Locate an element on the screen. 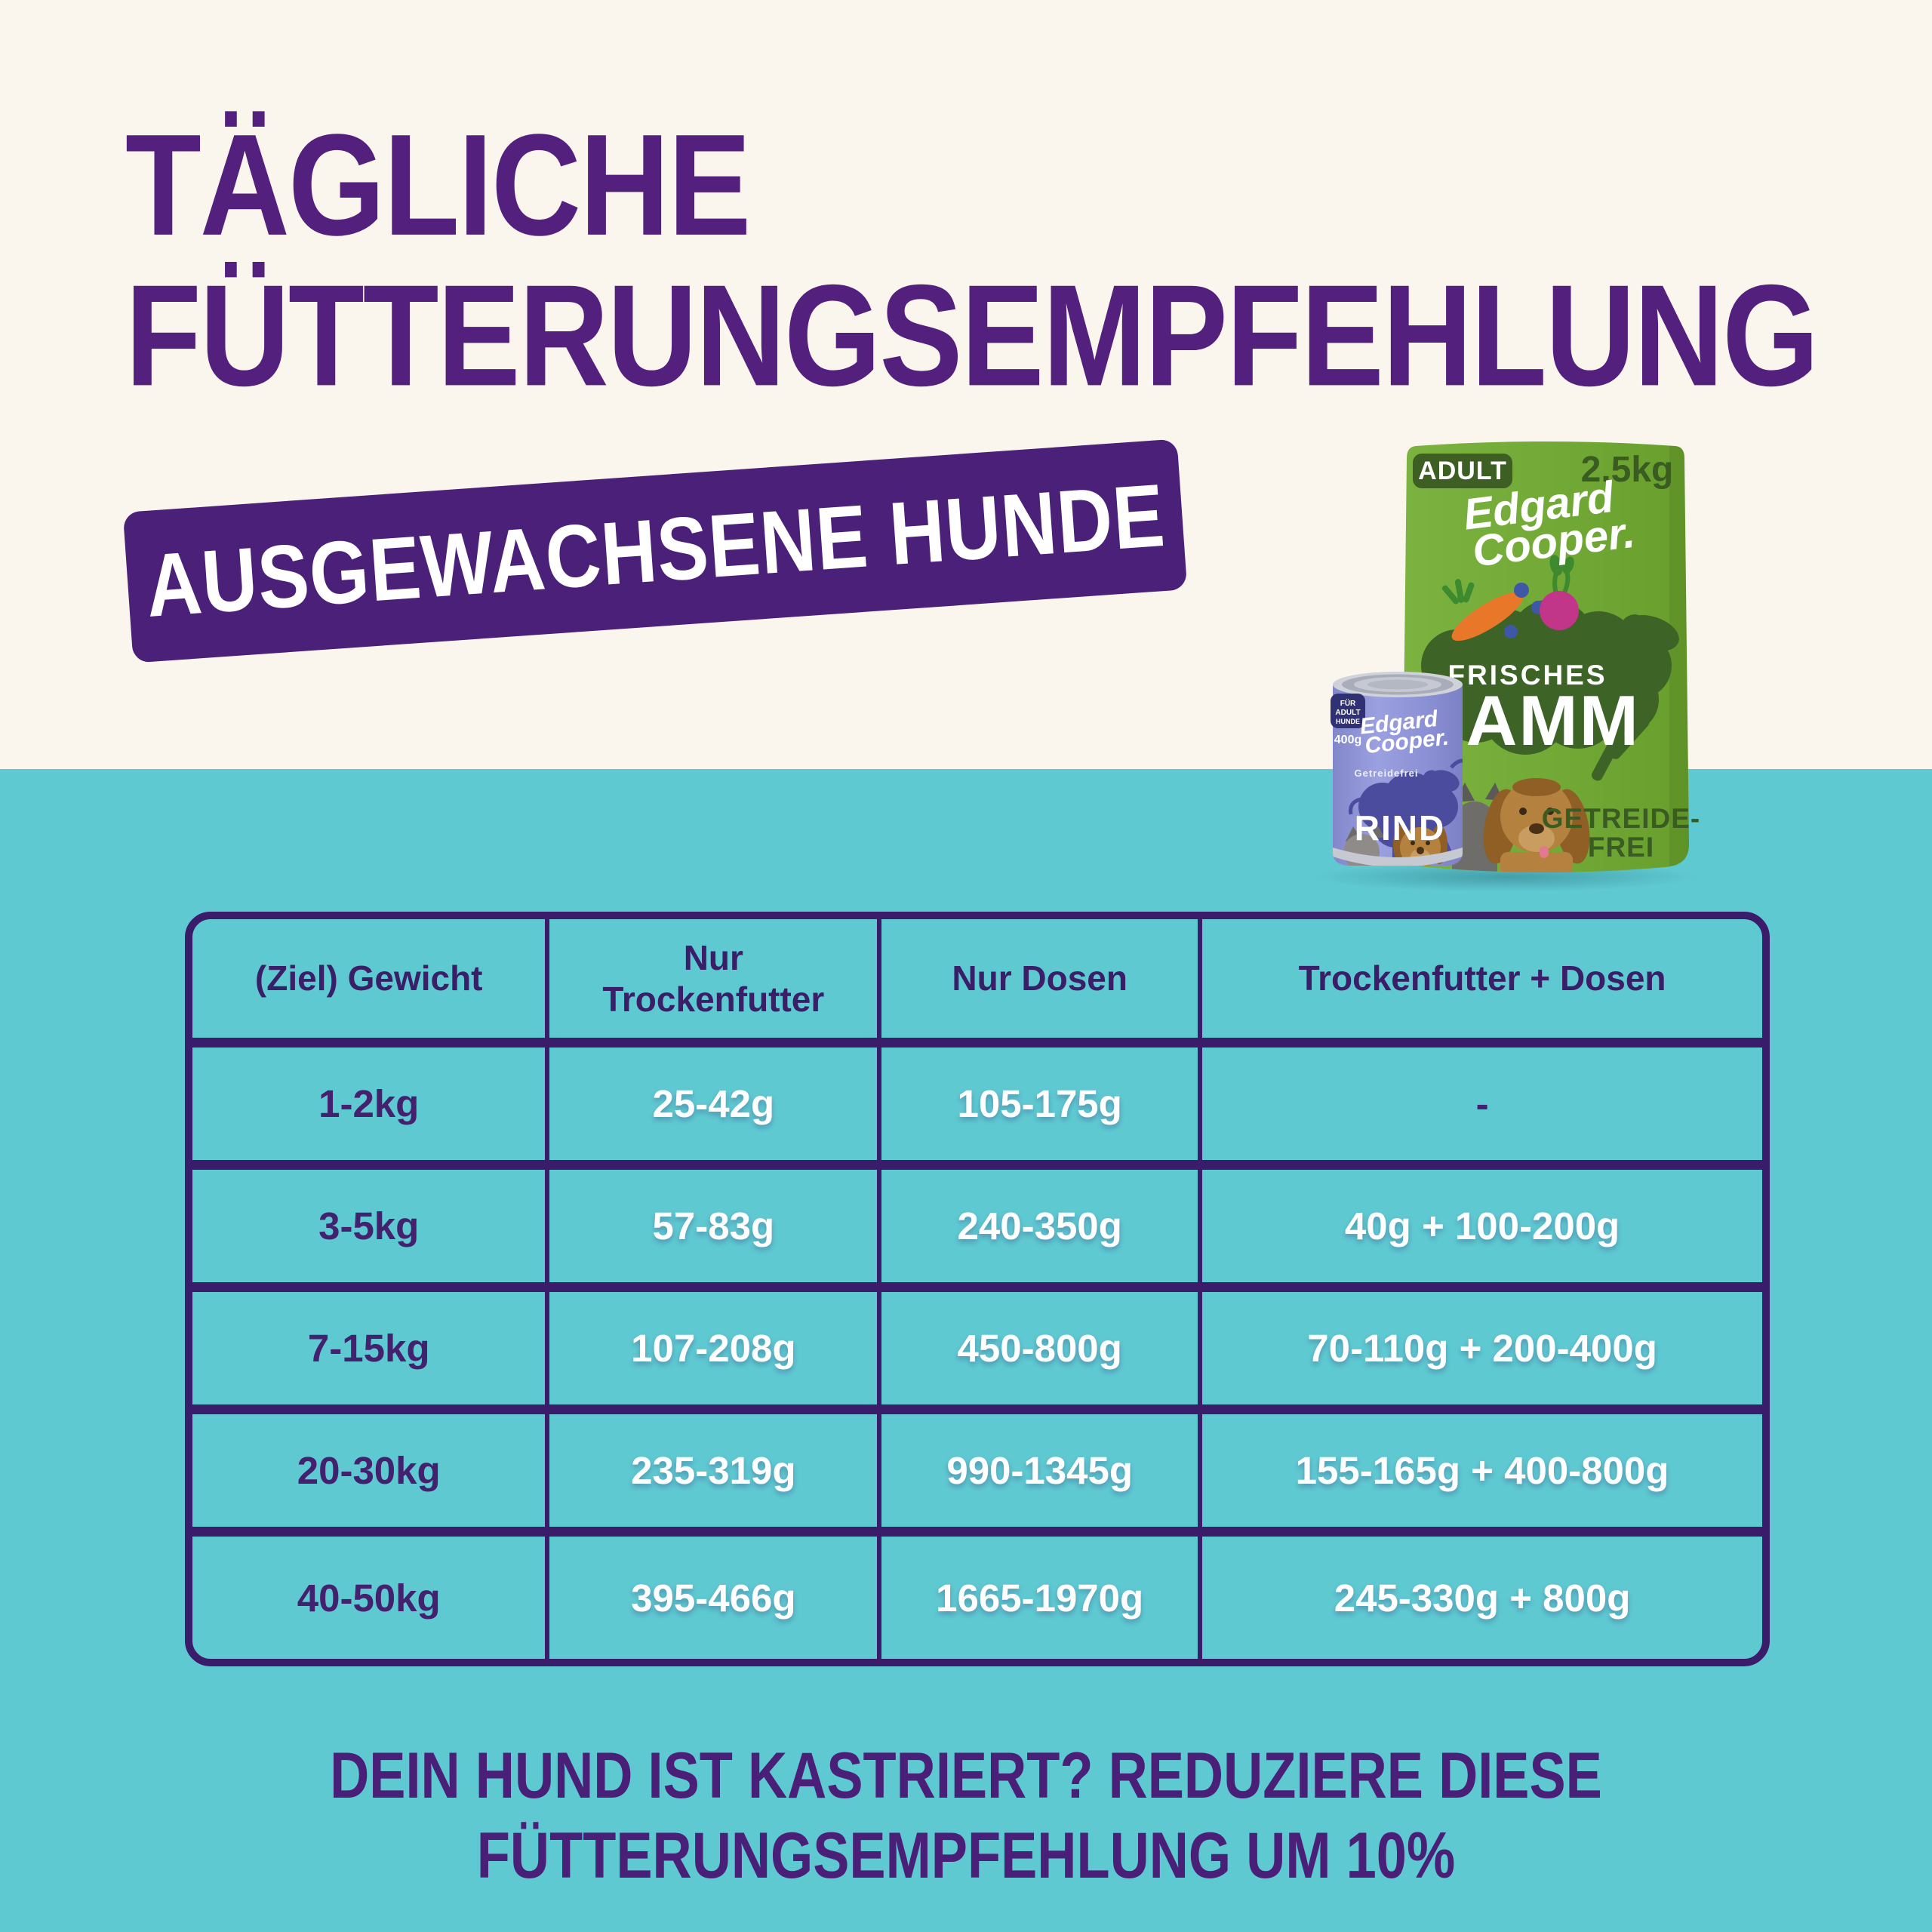 This screenshot has width=1932, height=1932. feeding-table-cell: 40-50kg is located at coordinates (371, 1598).